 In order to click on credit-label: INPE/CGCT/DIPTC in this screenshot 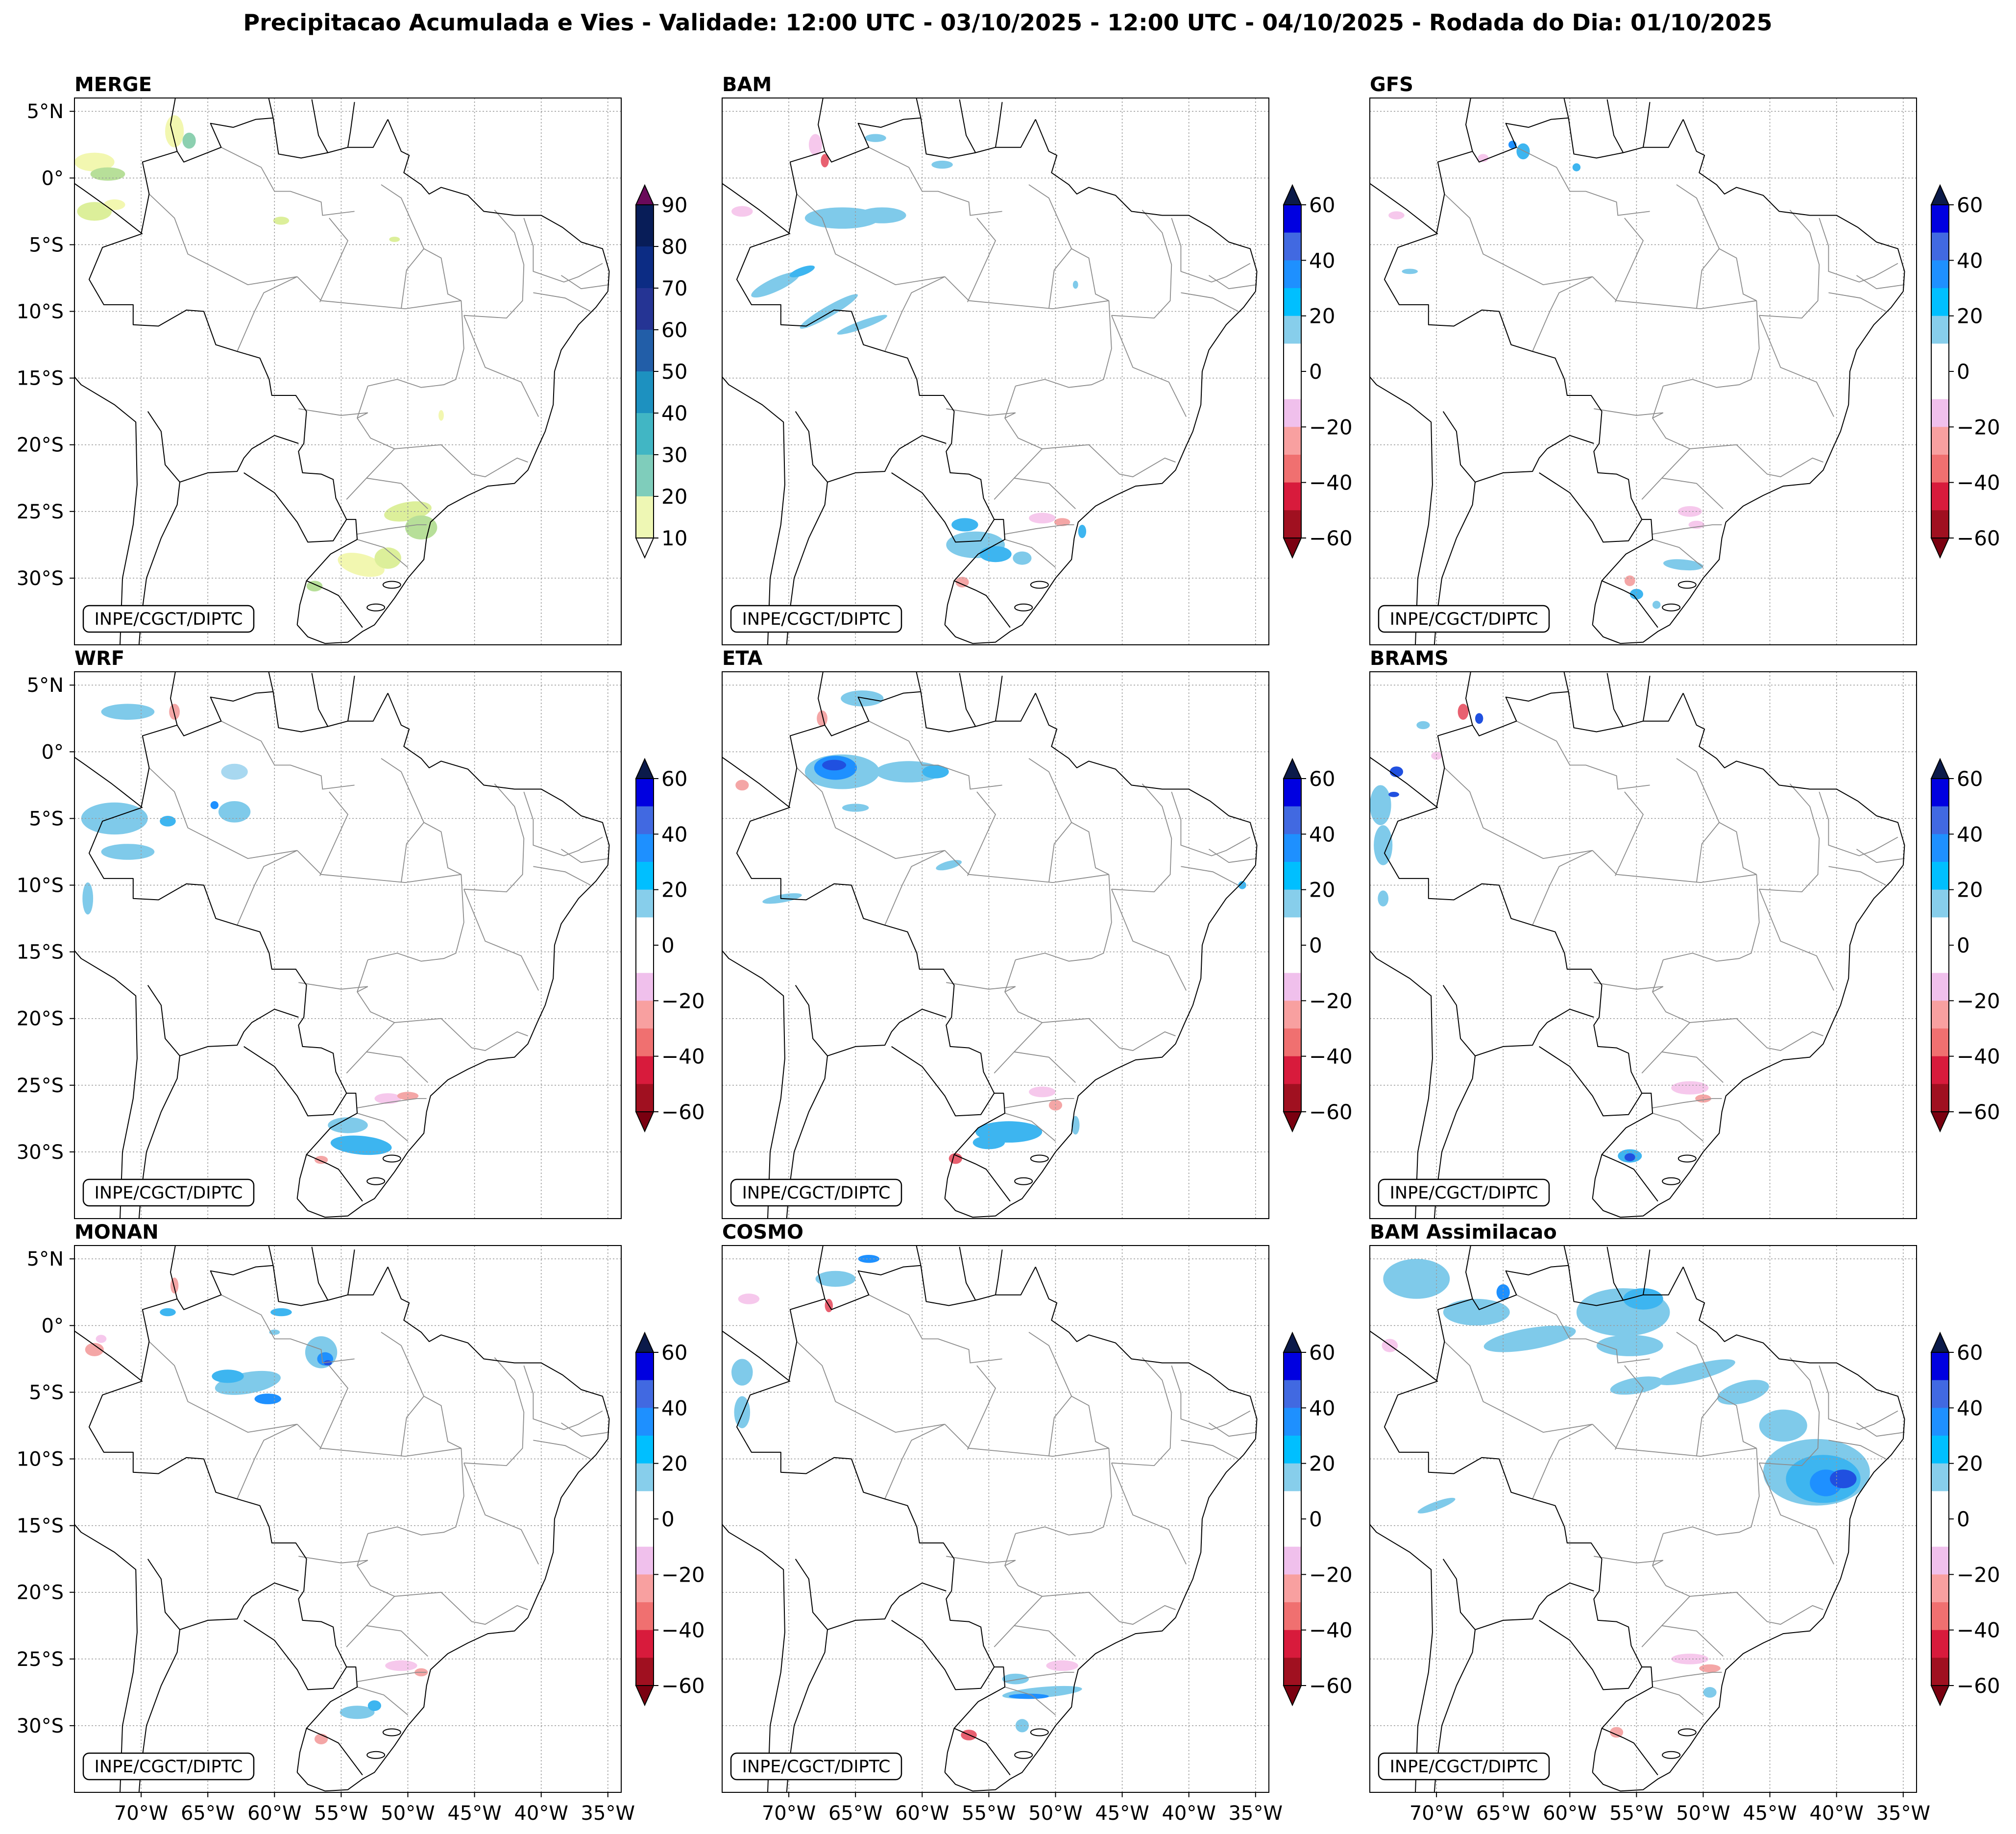, I will do `click(1464, 1767)`.